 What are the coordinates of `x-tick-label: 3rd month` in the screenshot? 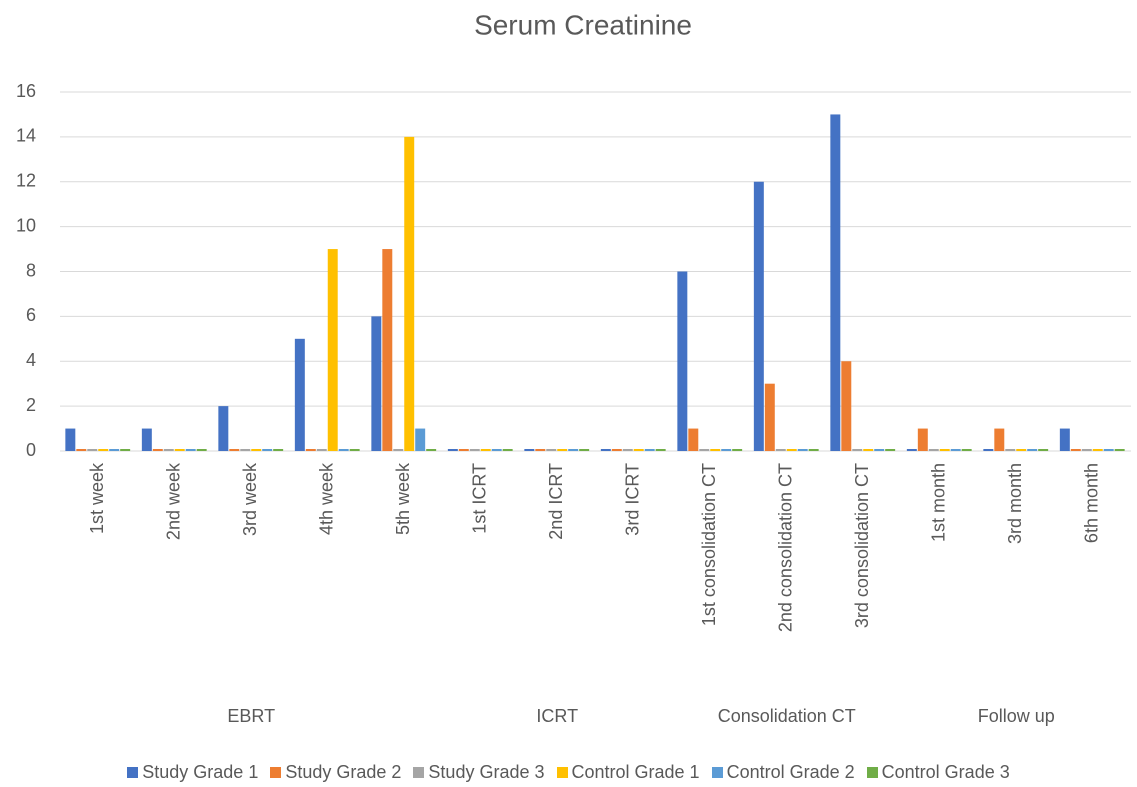 It's located at (1015, 503).